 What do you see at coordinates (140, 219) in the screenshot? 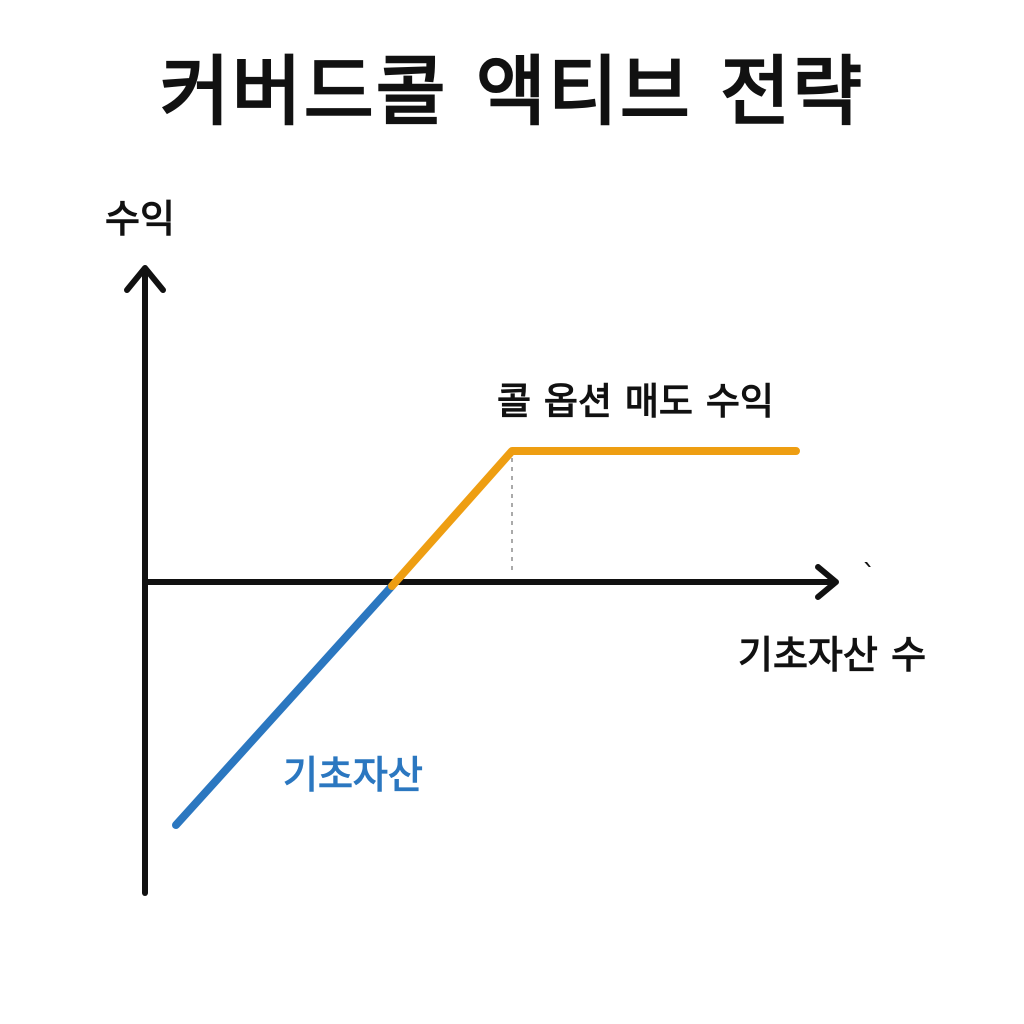
I see `y-axis-label: 수익` at bounding box center [140, 219].